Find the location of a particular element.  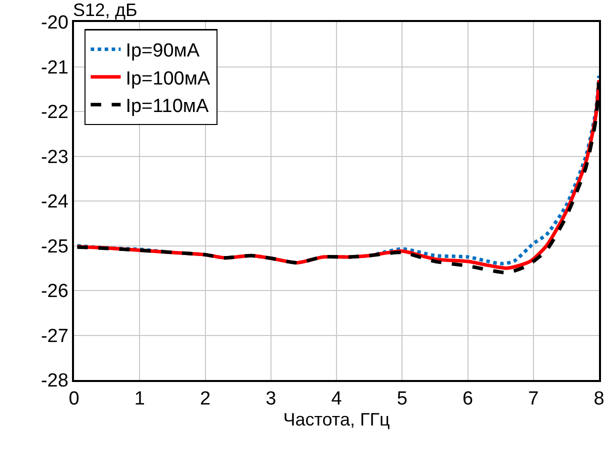

y-tick-label: -26 is located at coordinates (54, 291).